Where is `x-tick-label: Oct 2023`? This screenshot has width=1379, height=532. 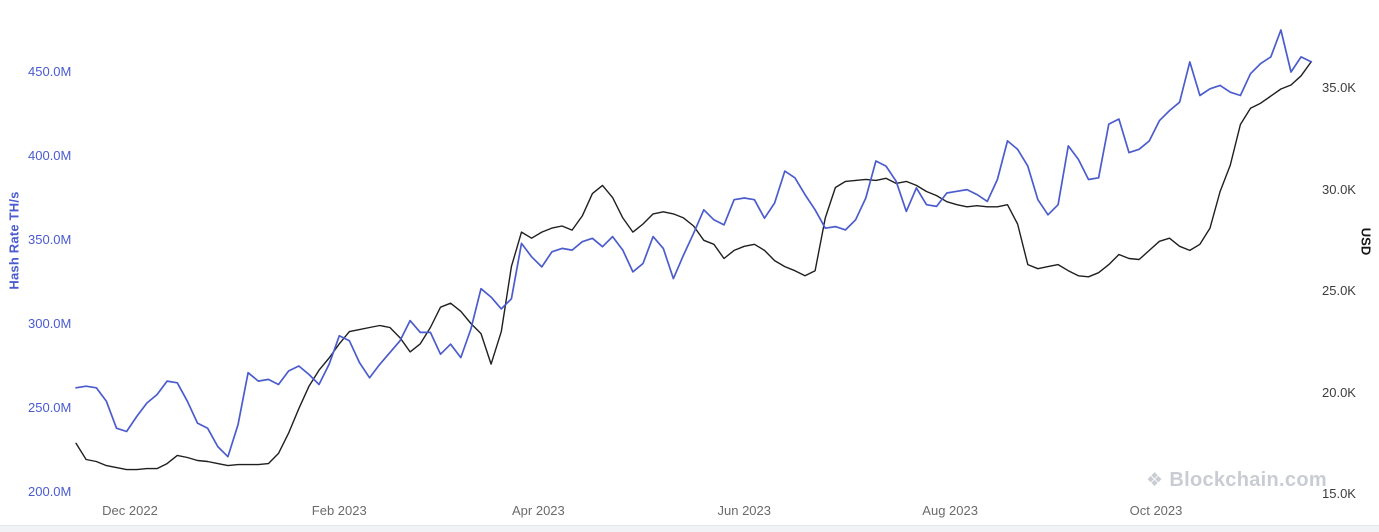 x-tick-label: Oct 2023 is located at coordinates (1156, 510).